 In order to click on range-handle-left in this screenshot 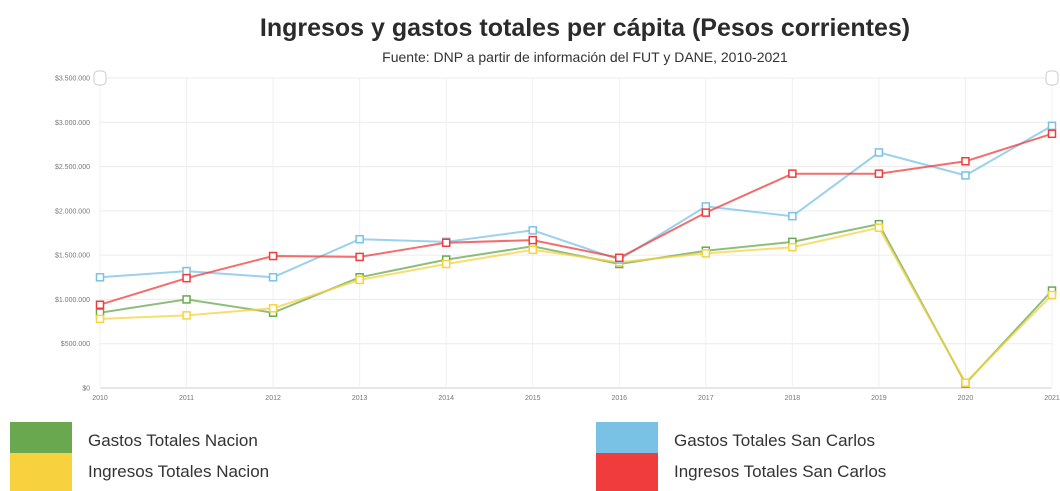, I will do `click(100, 78)`.